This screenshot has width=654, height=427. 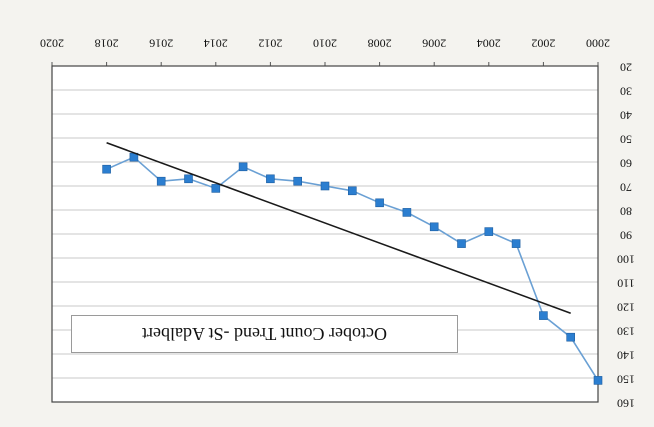 I want to click on x-tick-label: 2018, so click(x=107, y=43).